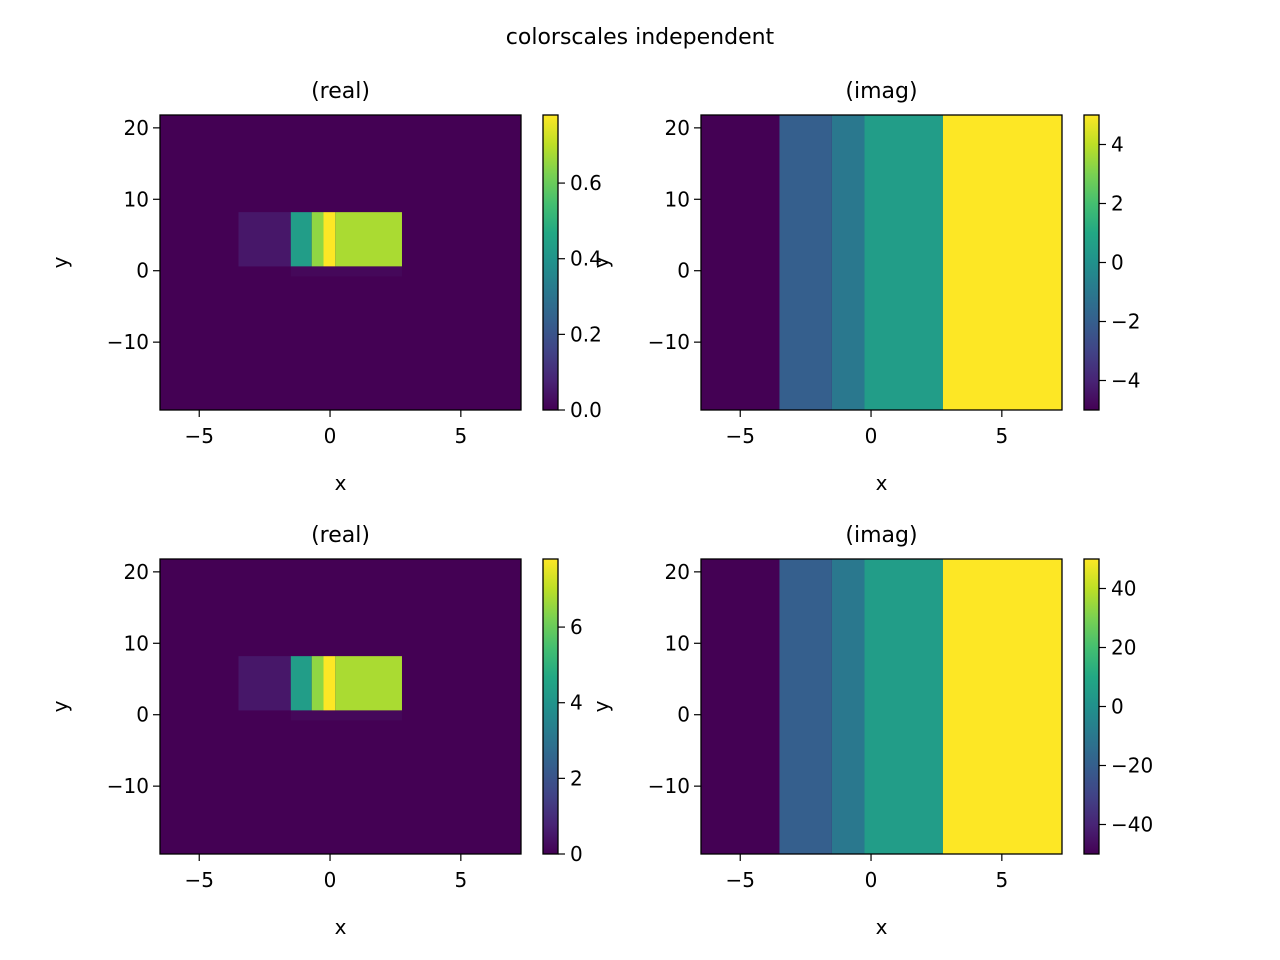 The width and height of the screenshot is (1280, 960). I want to click on colorbar-tick-label: −40, so click(1132, 825).